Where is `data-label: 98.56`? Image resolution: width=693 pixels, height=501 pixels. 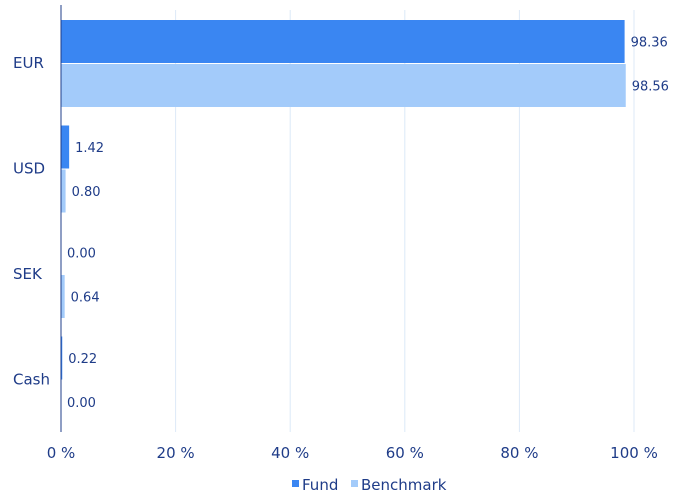
data-label: 98.56 is located at coordinates (650, 87).